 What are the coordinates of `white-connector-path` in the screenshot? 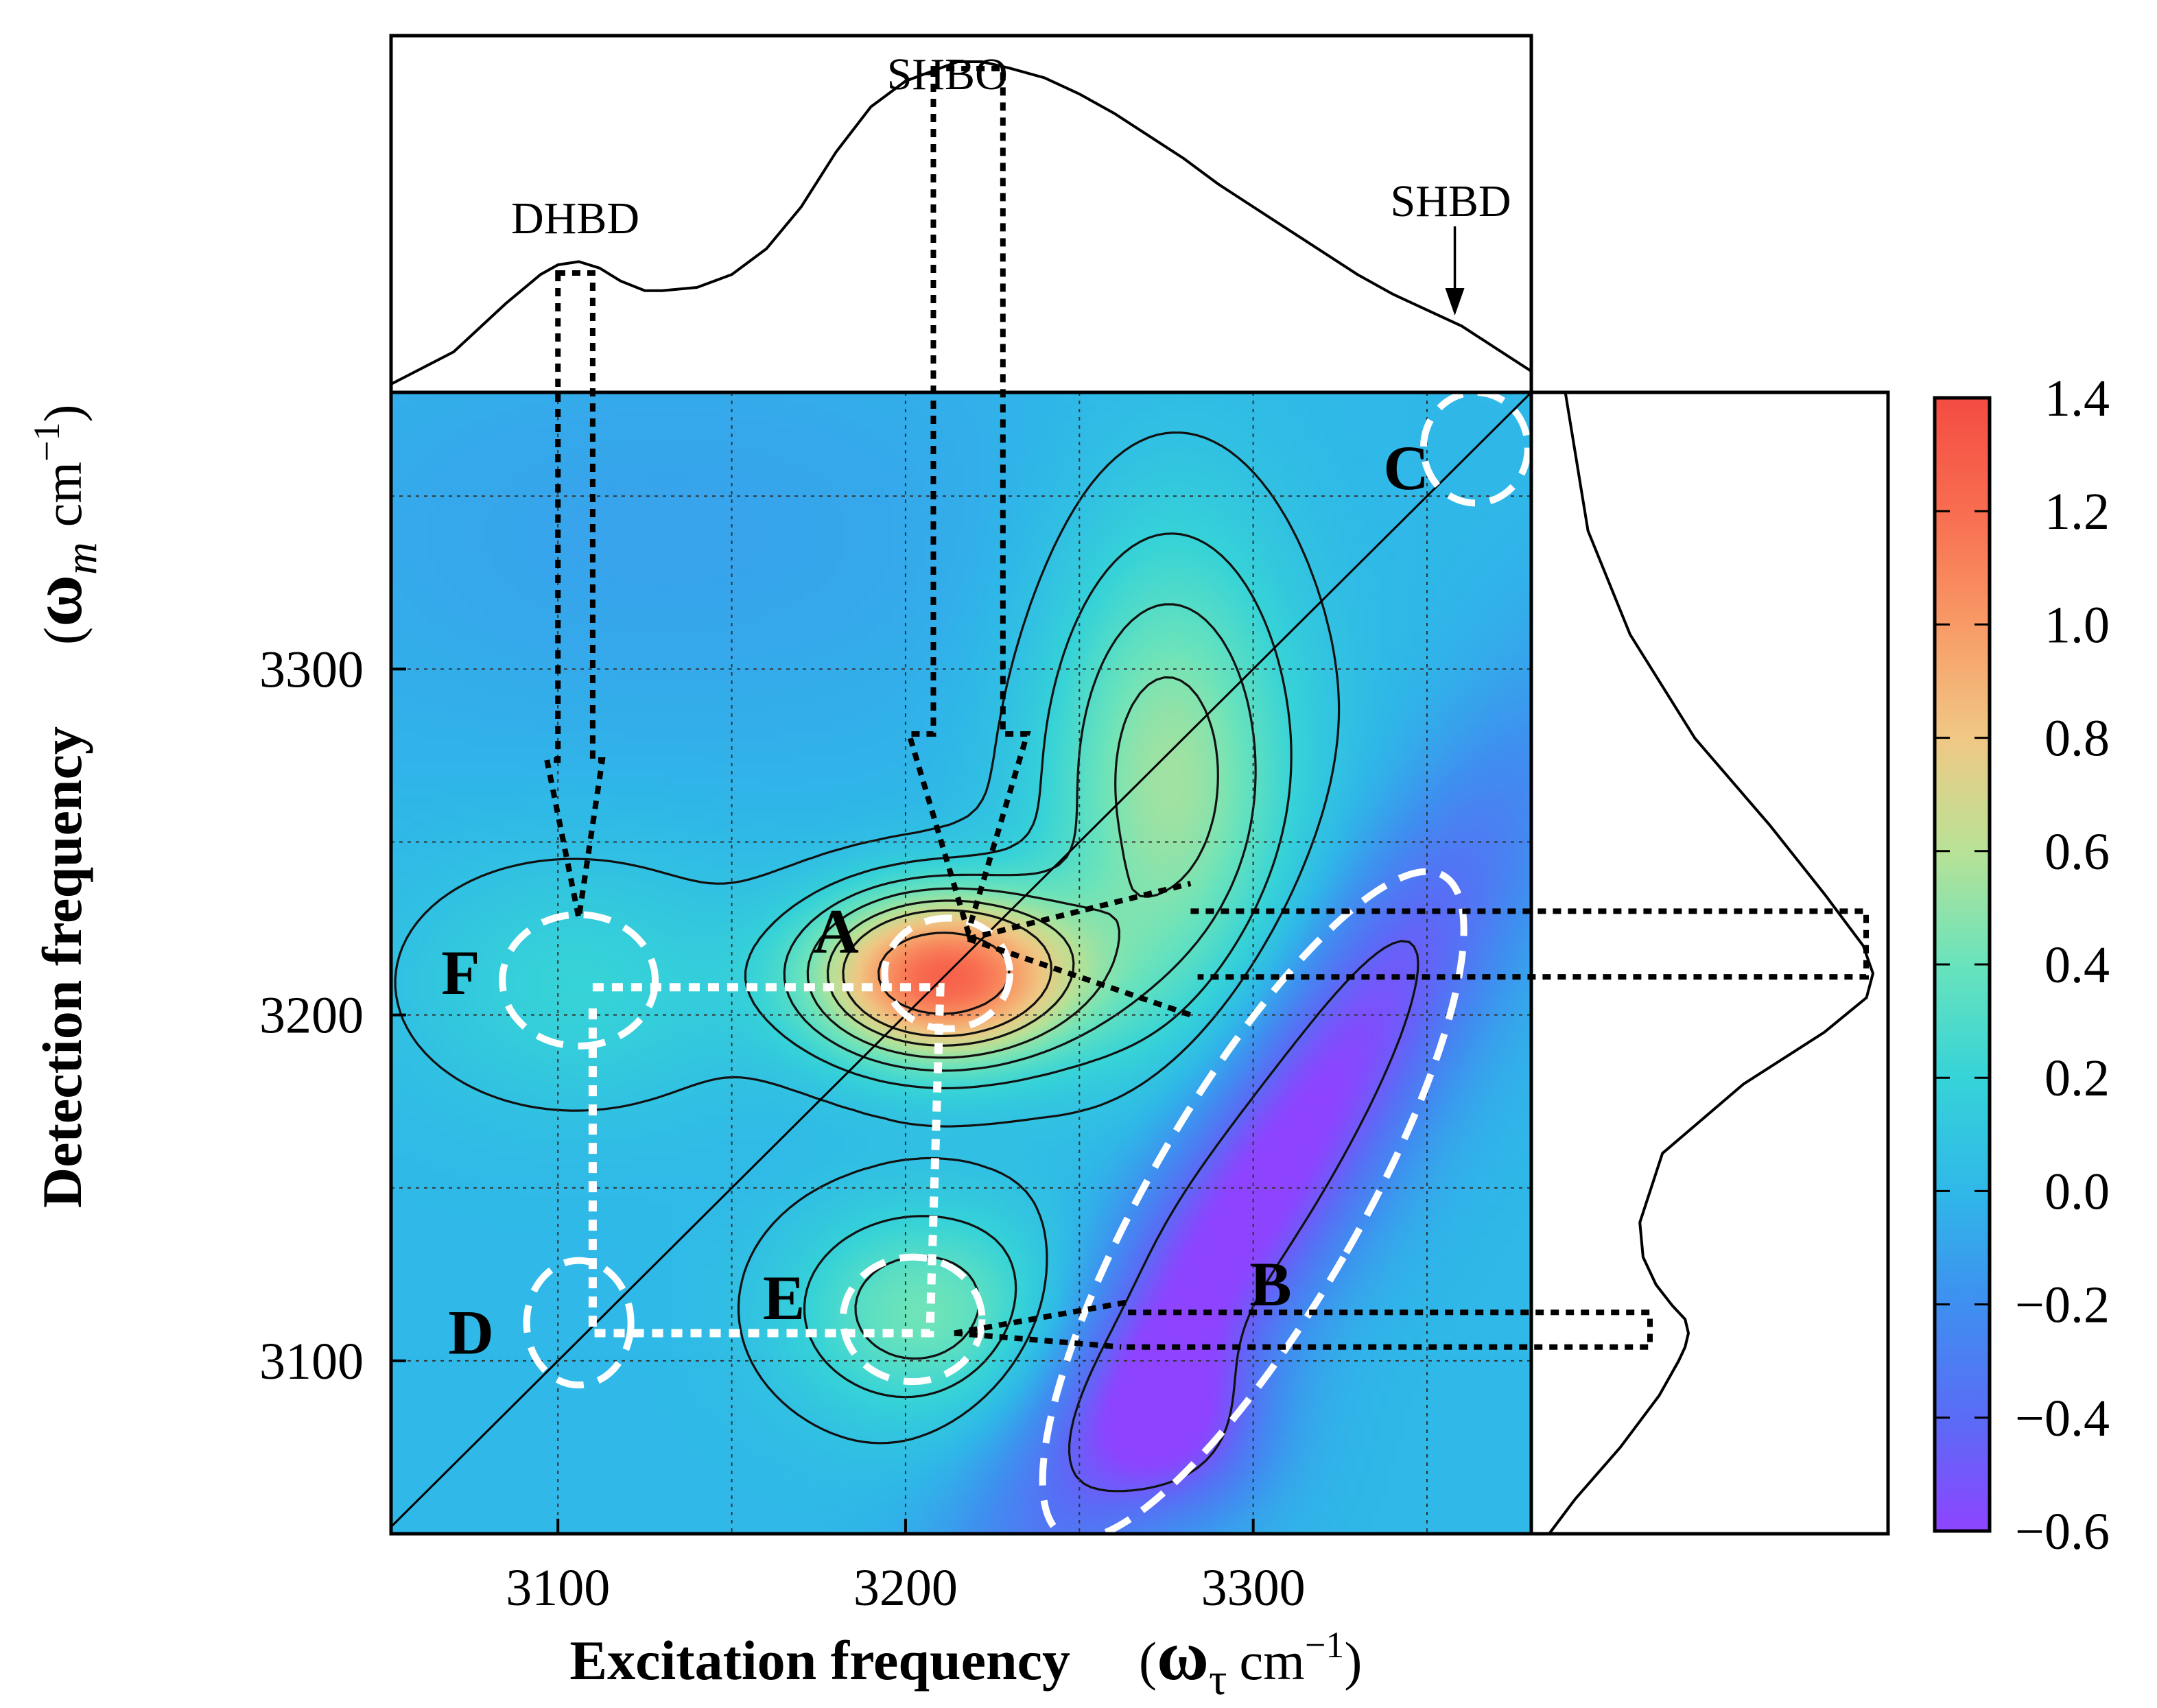 It's located at (766, 1160).